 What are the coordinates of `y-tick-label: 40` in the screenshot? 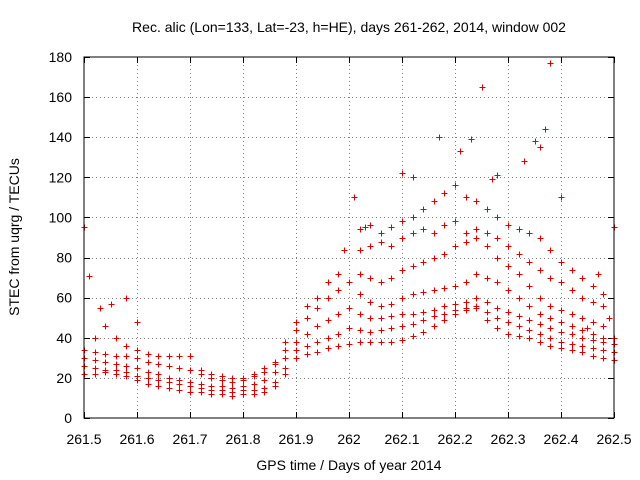 It's located at (64, 338).